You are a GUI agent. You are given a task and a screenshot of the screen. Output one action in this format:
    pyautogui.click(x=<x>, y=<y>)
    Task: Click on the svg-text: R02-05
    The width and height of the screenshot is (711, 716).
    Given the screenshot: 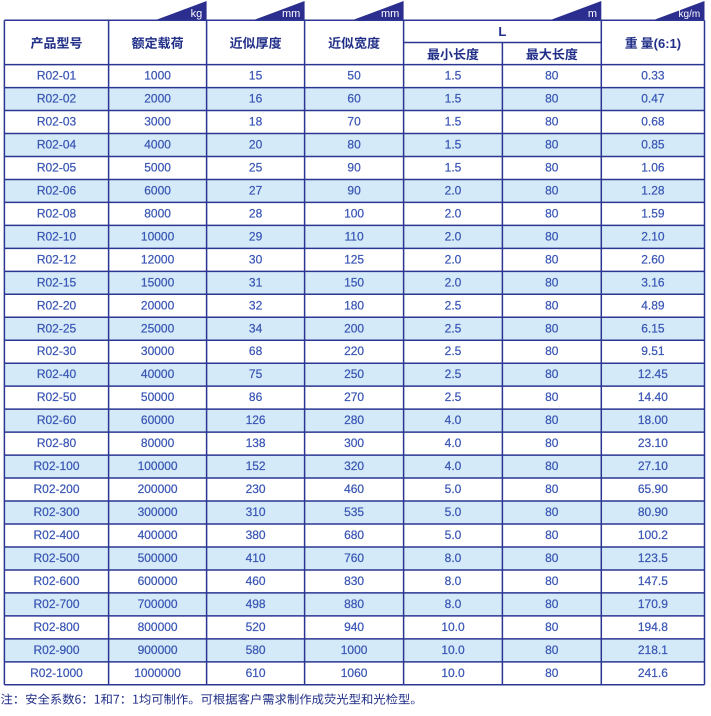 What is the action you would take?
    pyautogui.click(x=57, y=167)
    